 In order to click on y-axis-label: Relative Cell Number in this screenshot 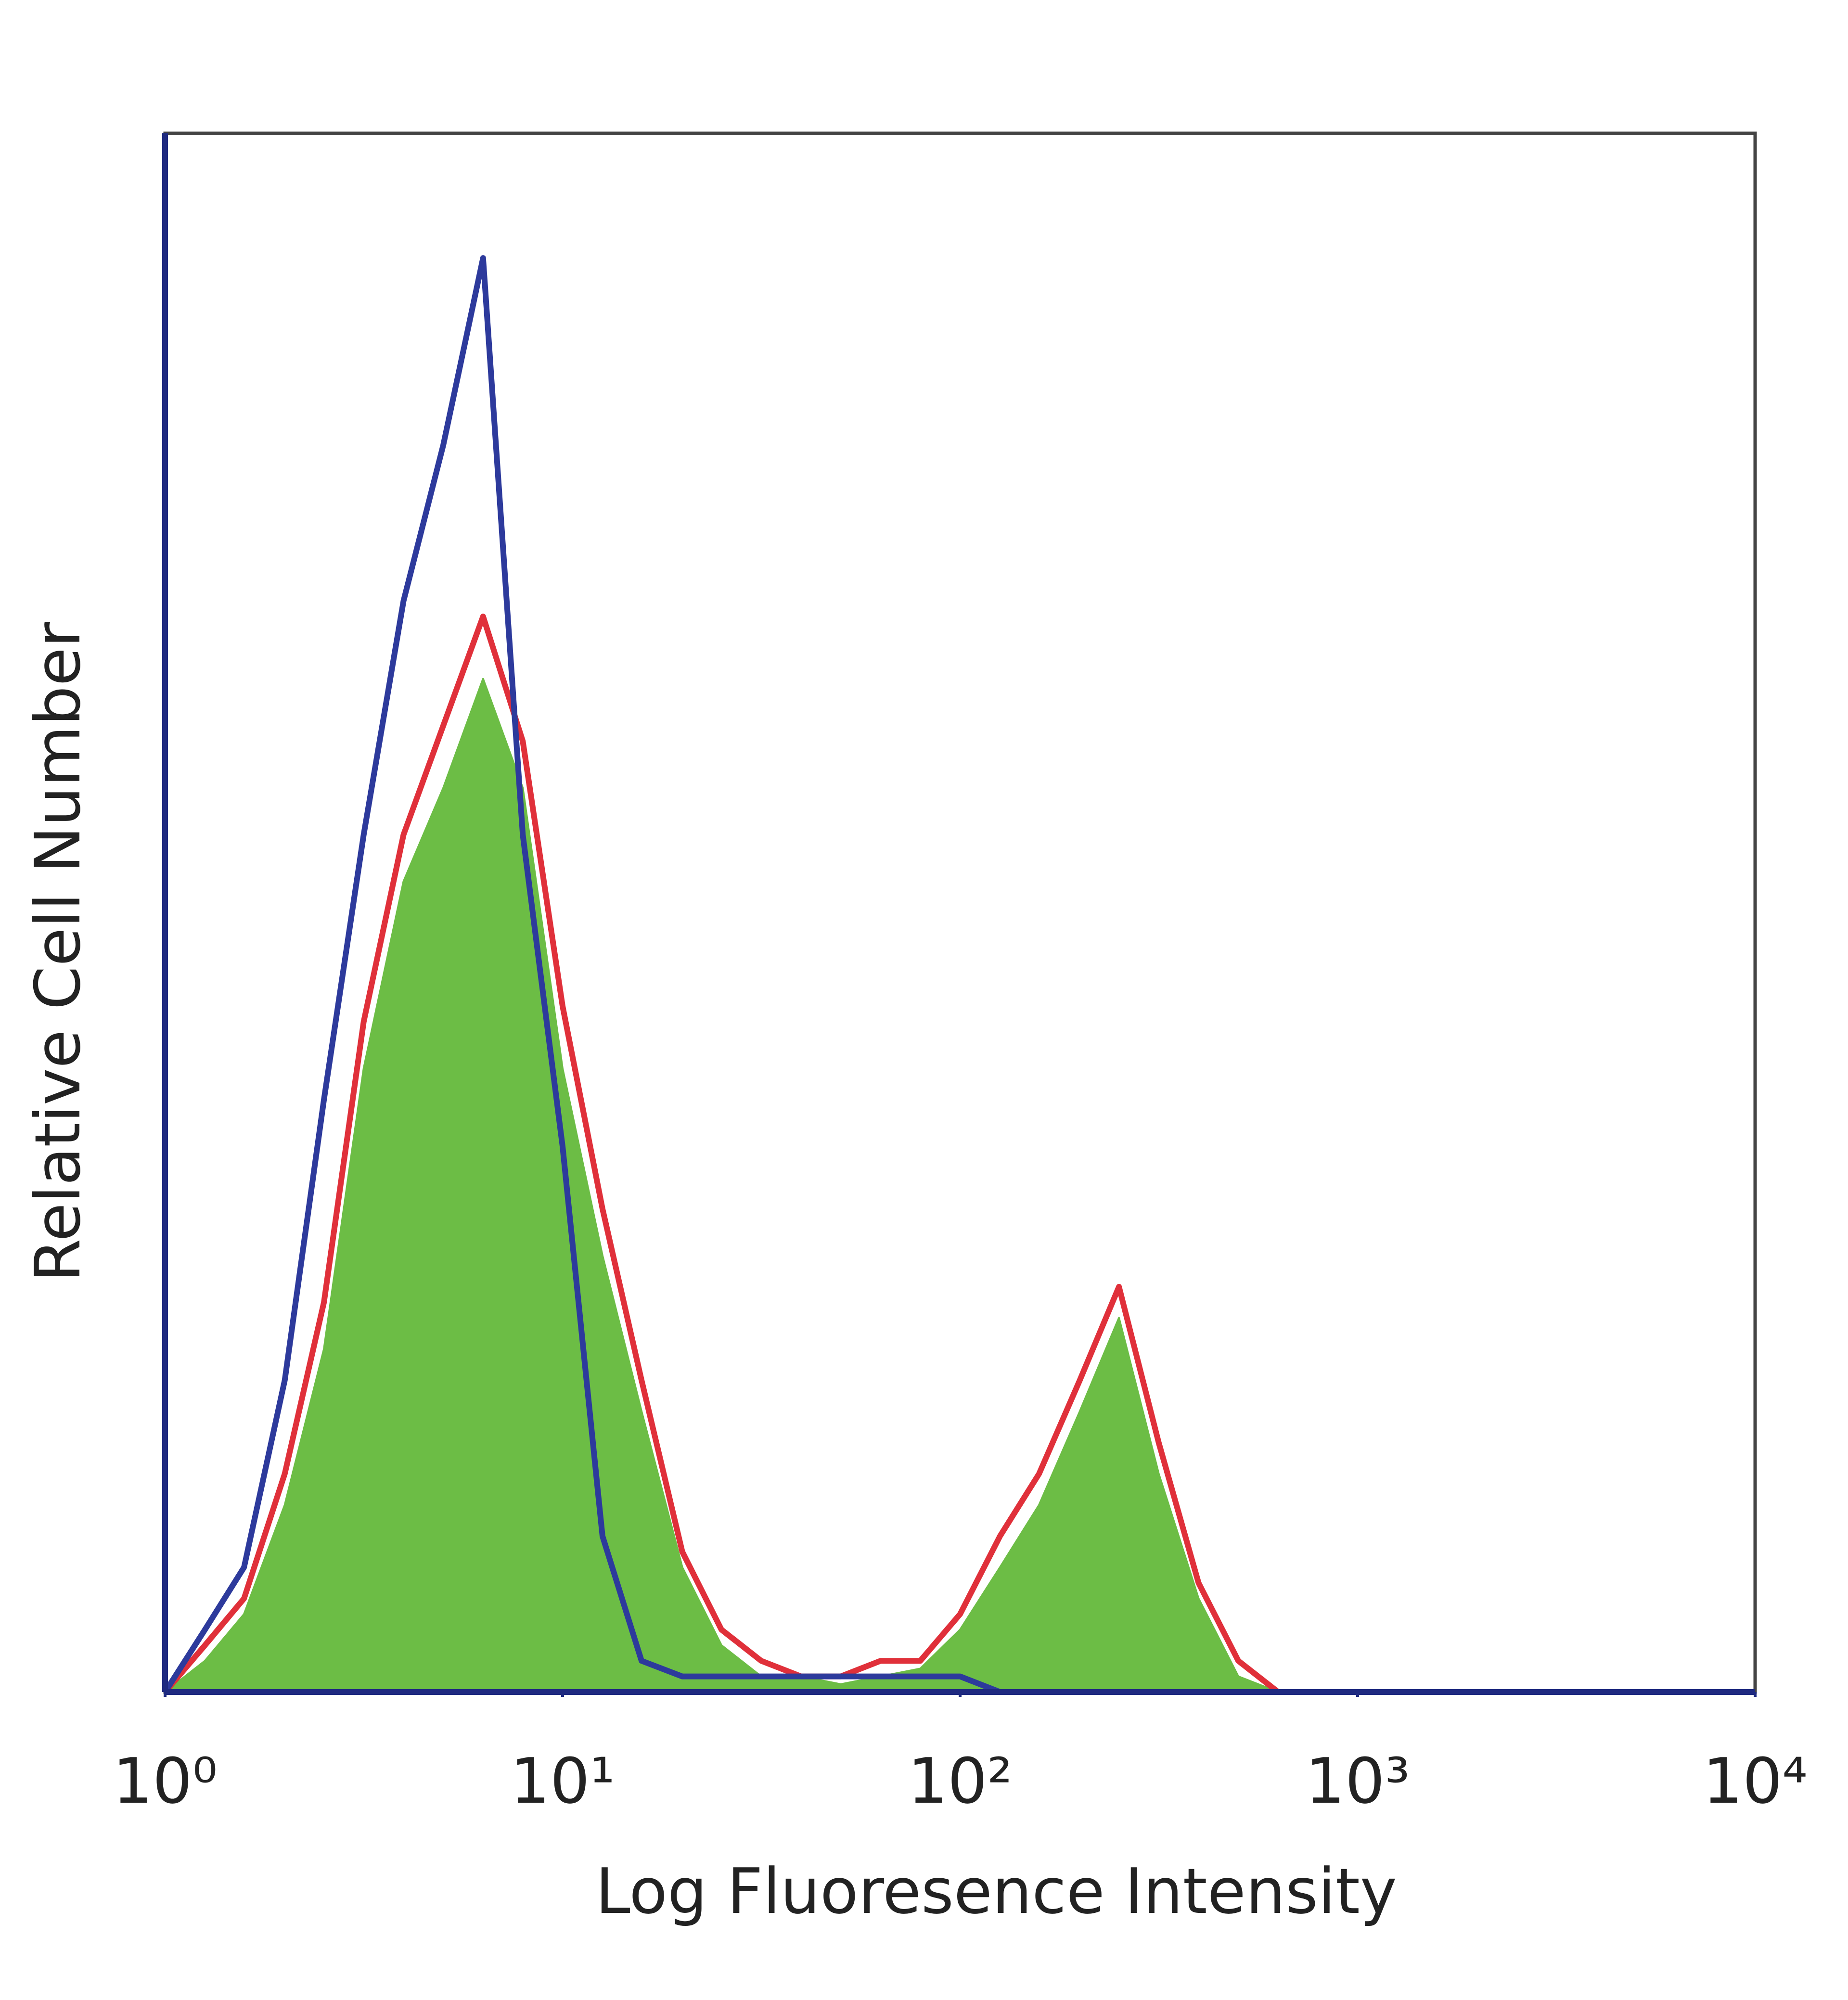, I will do `click(57, 951)`.